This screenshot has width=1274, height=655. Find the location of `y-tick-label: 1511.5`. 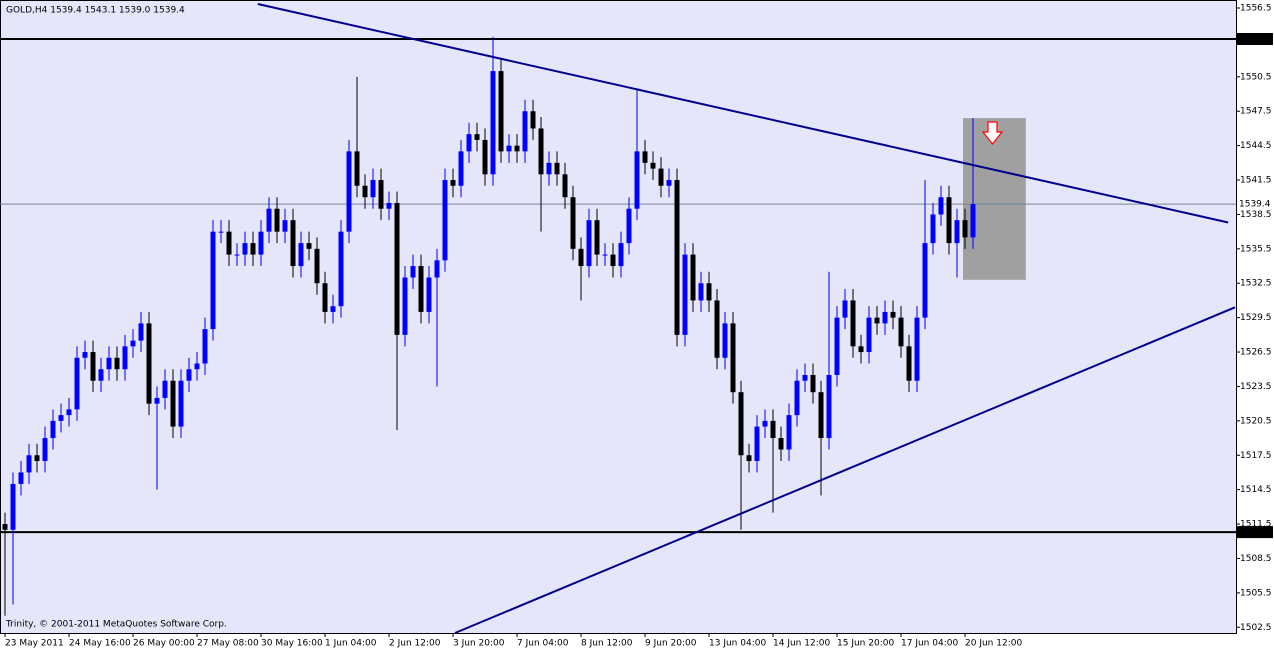

y-tick-label: 1511.5 is located at coordinates (1256, 525).